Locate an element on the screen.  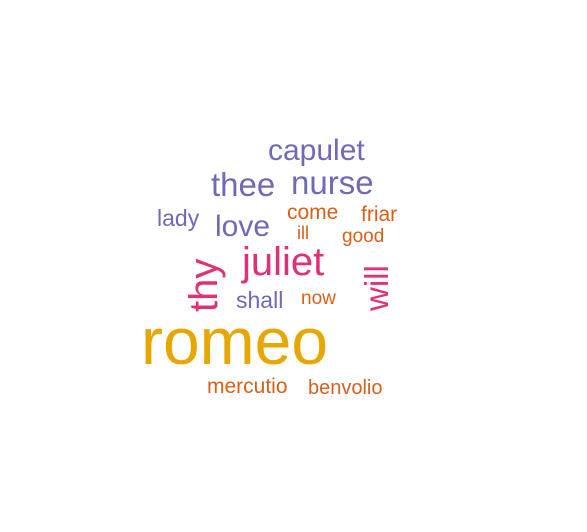
word-friar: friar is located at coordinates (379, 214).